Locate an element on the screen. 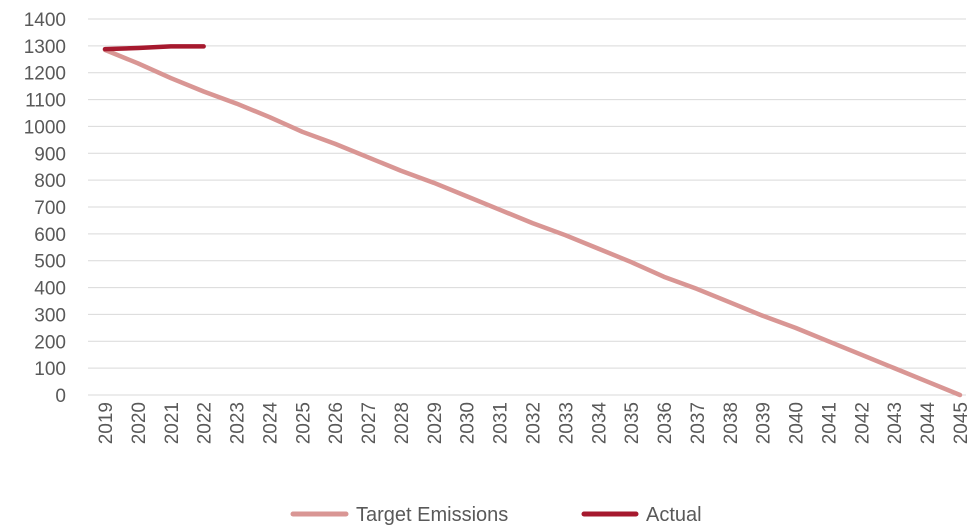  y-tick-label: 800 is located at coordinates (50, 181).